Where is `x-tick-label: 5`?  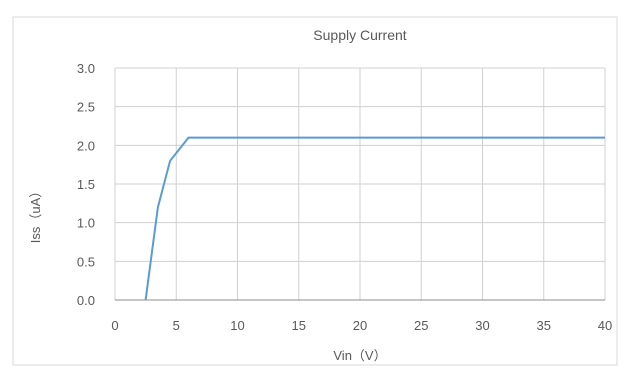 x-tick-label: 5 is located at coordinates (176, 325).